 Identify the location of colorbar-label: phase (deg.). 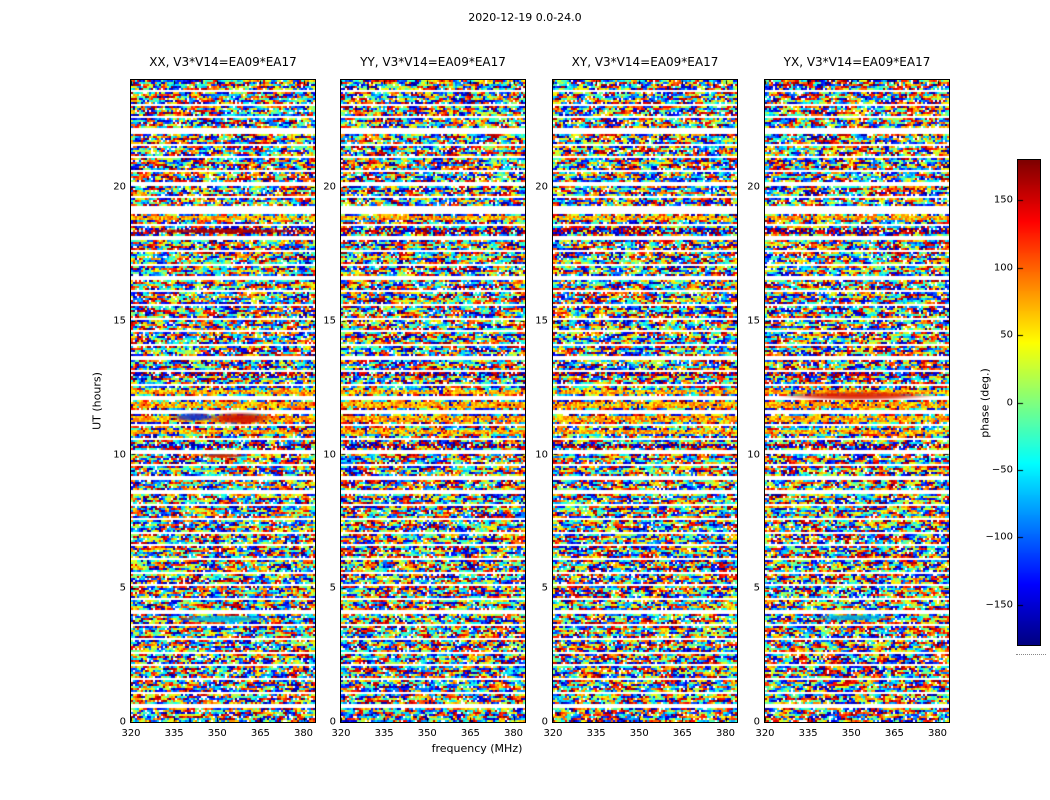
(985, 402).